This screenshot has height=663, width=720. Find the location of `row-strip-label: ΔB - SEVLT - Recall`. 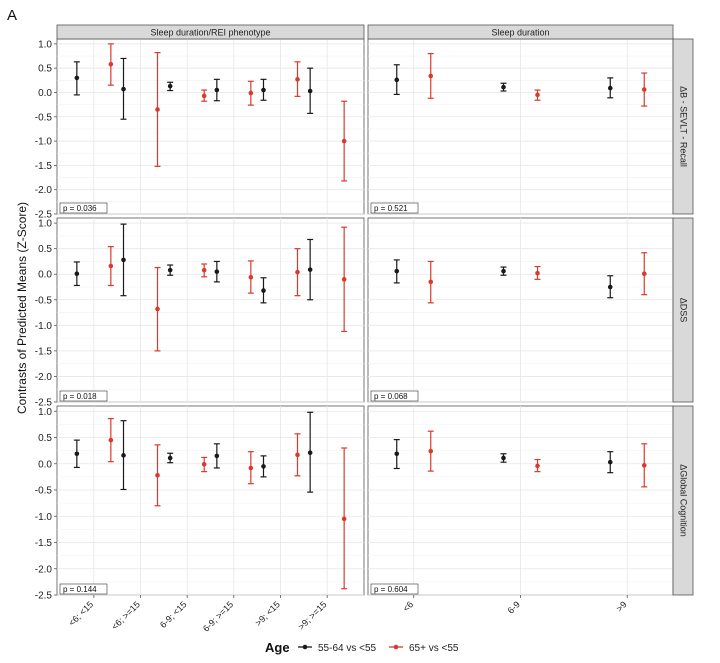

row-strip-label: ΔB - SEVLT - Recall is located at coordinates (684, 126).